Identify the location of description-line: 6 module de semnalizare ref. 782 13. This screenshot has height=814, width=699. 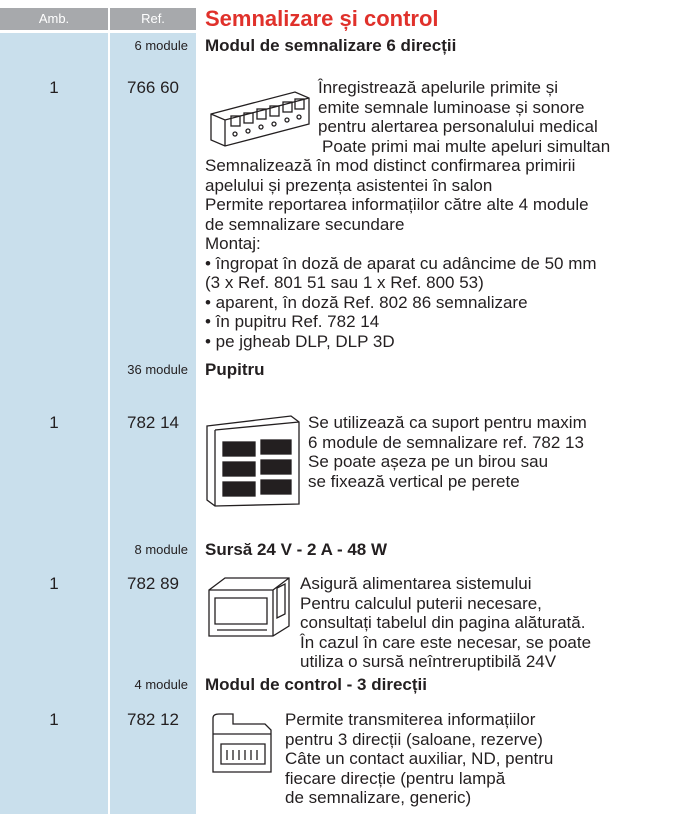
(446, 442).